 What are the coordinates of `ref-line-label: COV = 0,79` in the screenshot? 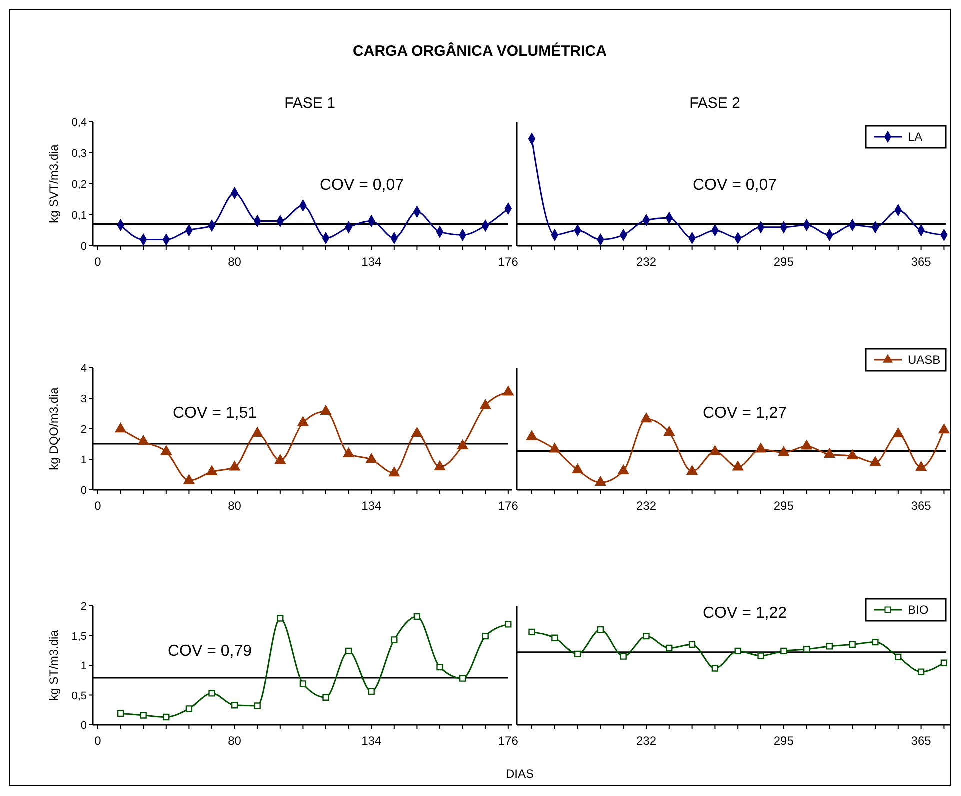 It's located at (210, 651).